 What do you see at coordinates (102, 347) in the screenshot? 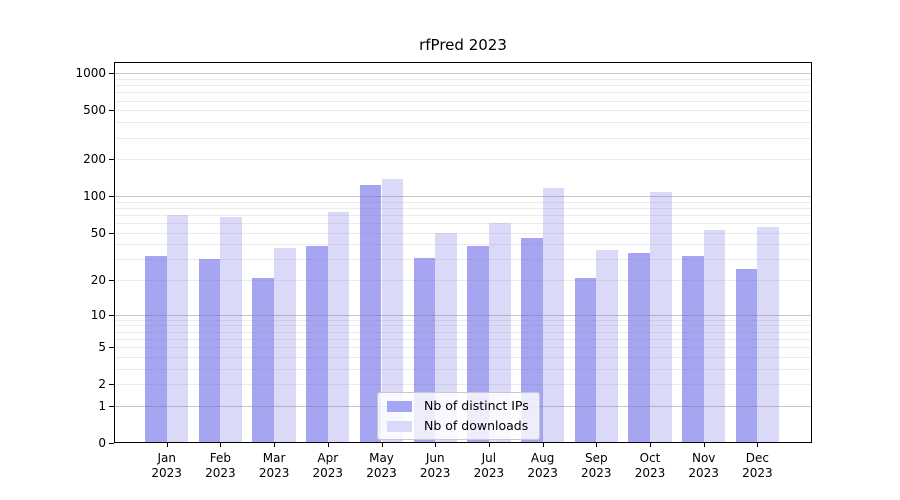
I see `y-tick-label: 5` at bounding box center [102, 347].